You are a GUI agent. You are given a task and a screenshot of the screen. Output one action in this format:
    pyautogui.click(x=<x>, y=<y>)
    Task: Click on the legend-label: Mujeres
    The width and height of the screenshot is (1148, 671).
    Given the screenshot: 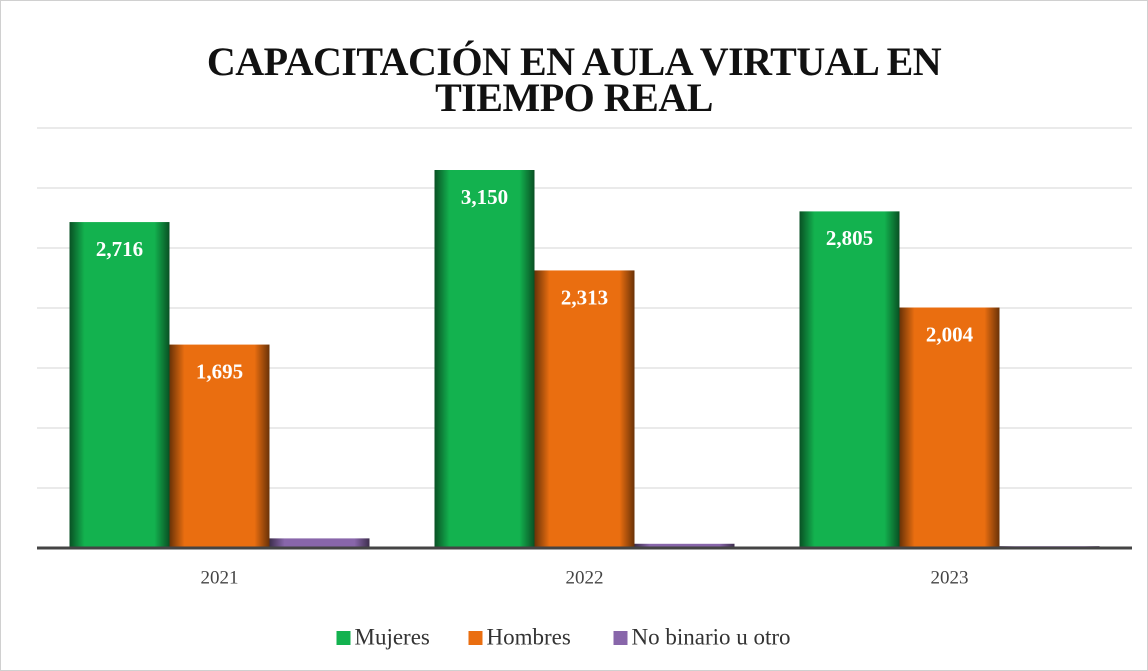 What is the action you would take?
    pyautogui.click(x=392, y=636)
    